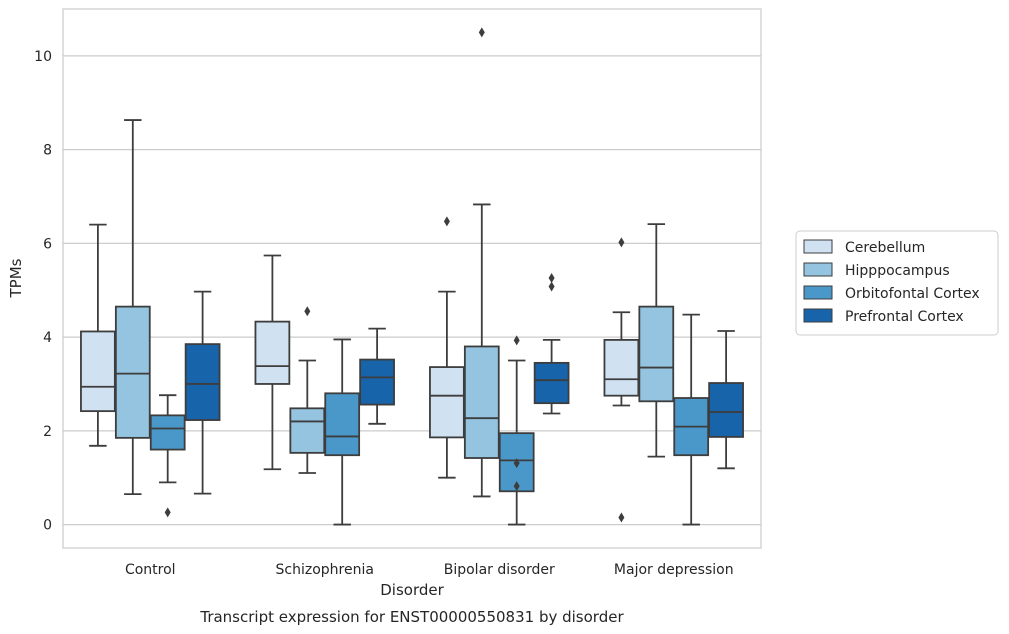 The image size is (1009, 634). I want to click on legend-frame, so click(897, 283).